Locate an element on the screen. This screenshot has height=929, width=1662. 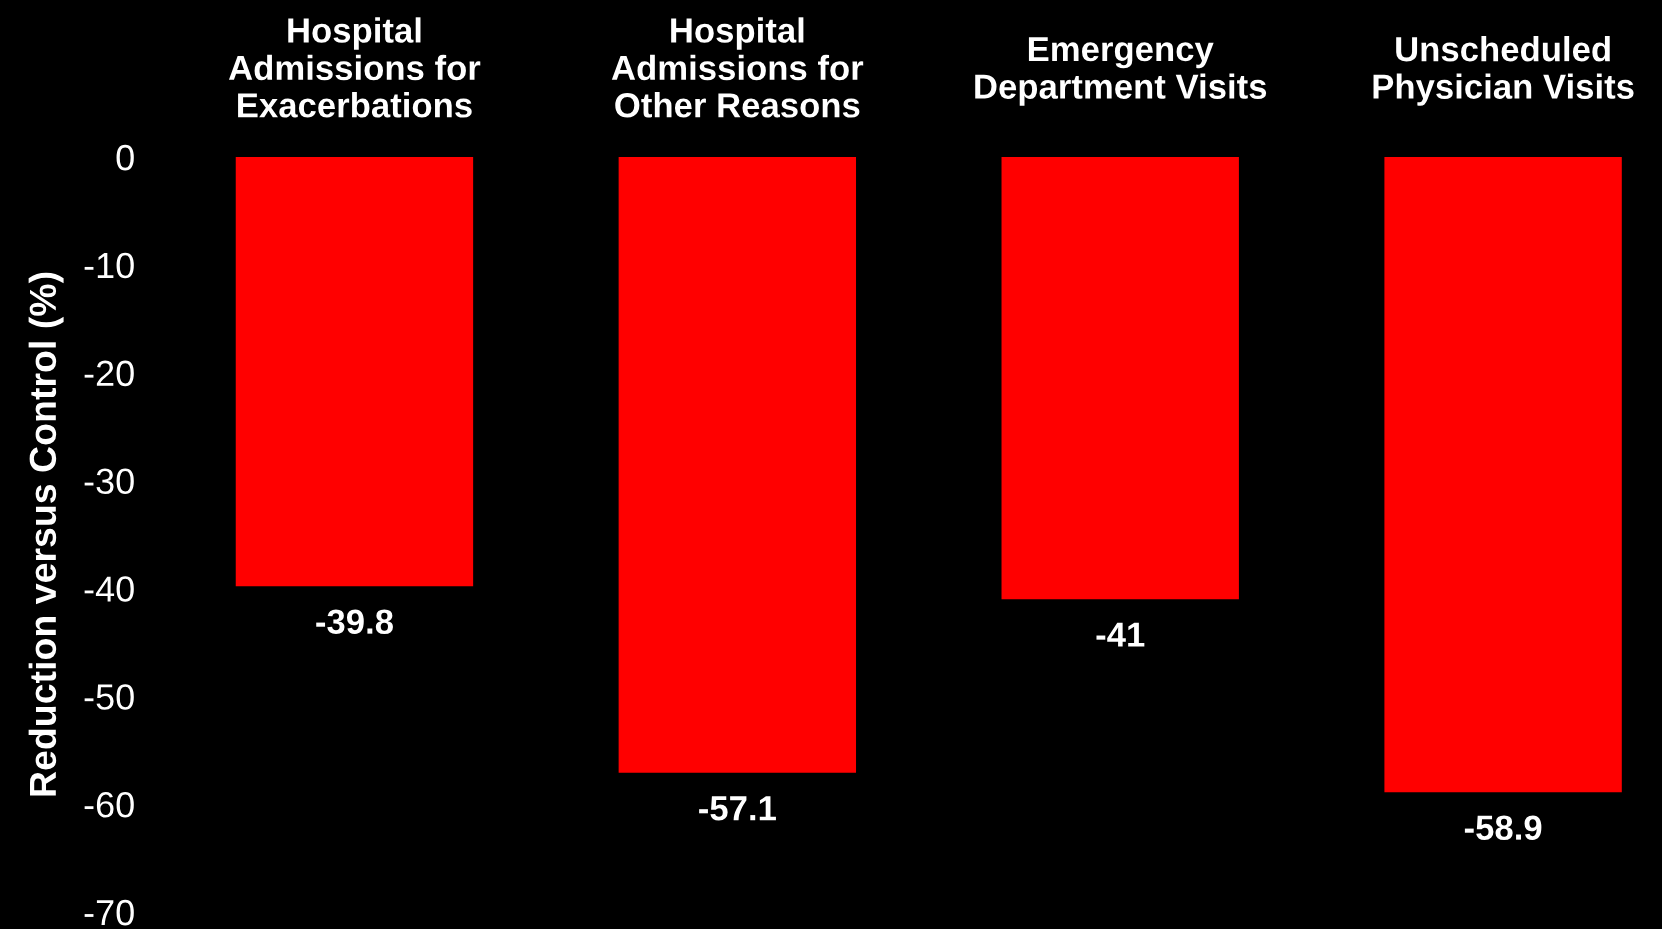
y-tick-label: -10 is located at coordinates (109, 265).